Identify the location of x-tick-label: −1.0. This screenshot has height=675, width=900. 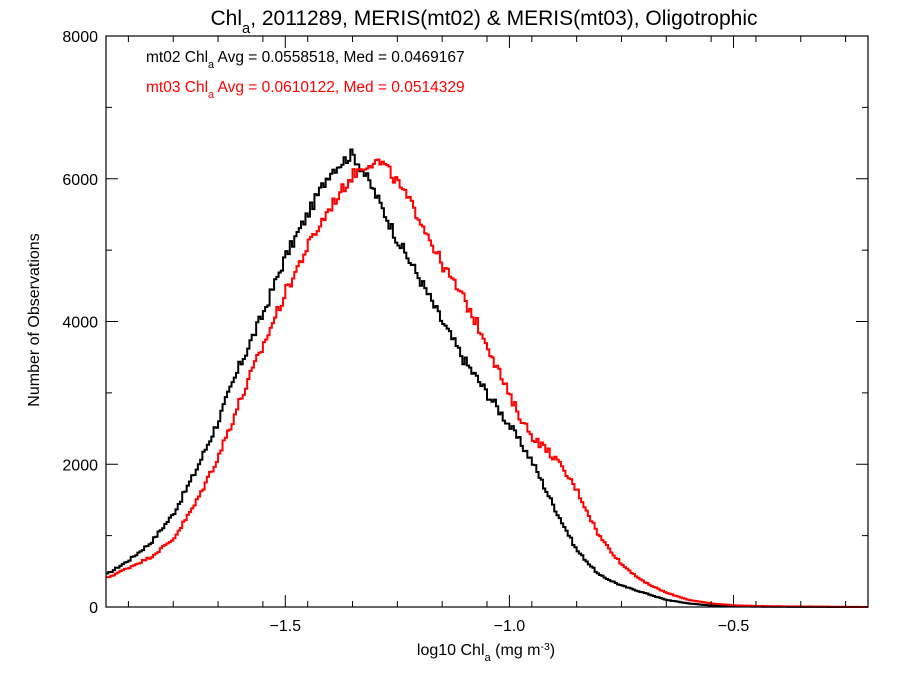
(510, 626).